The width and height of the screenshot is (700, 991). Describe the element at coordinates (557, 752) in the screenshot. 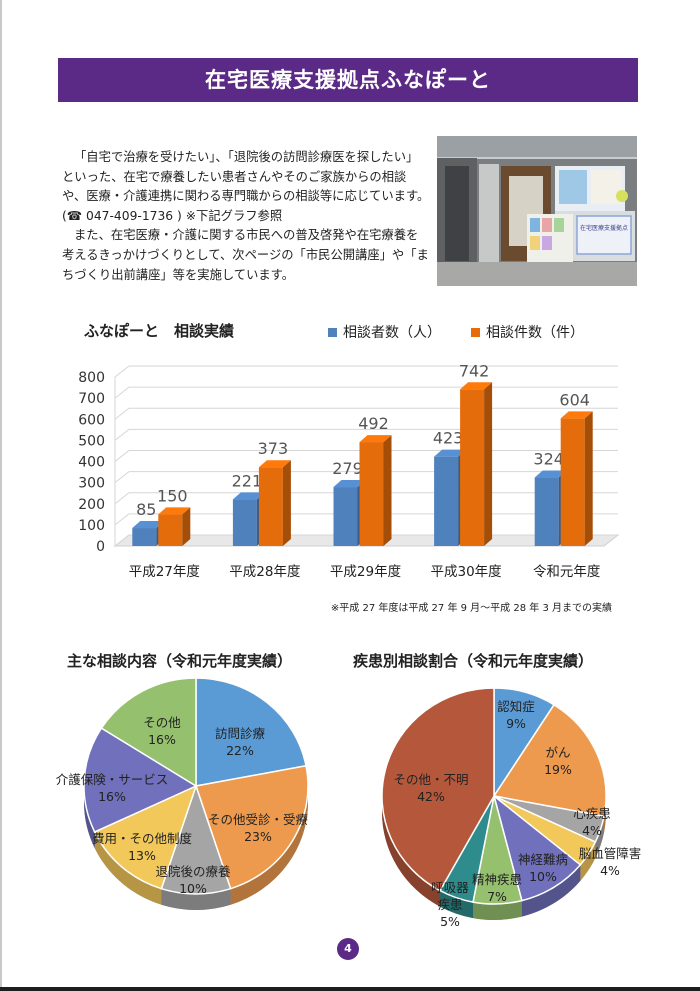

I see `pie-slice-label: がん` at that location.